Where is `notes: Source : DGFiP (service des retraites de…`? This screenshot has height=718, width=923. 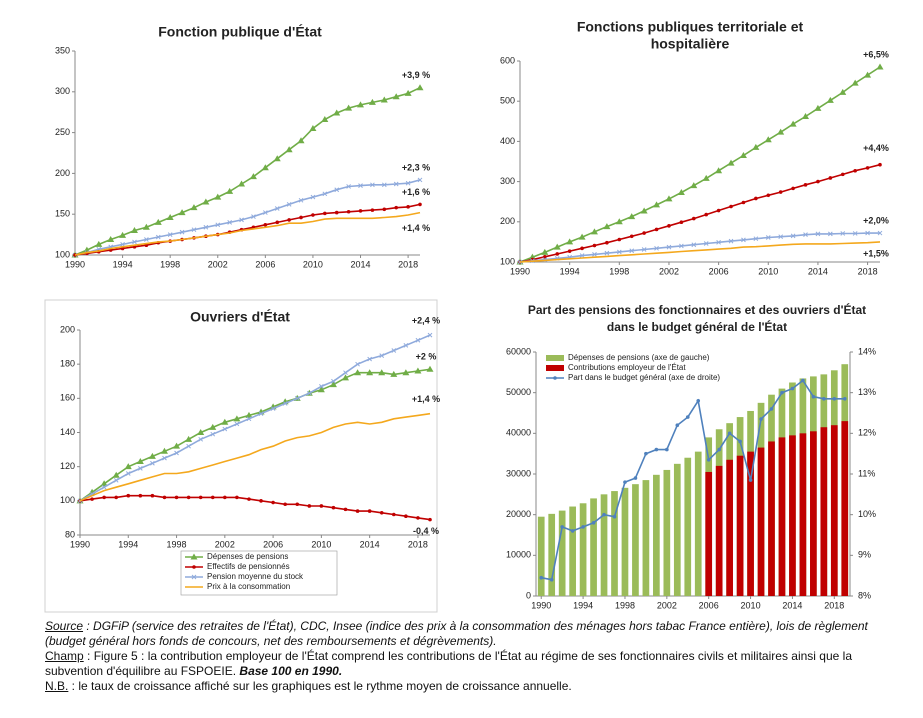
notes: Source : DGFiP (service des retraites de… is located at coordinates (464, 656).